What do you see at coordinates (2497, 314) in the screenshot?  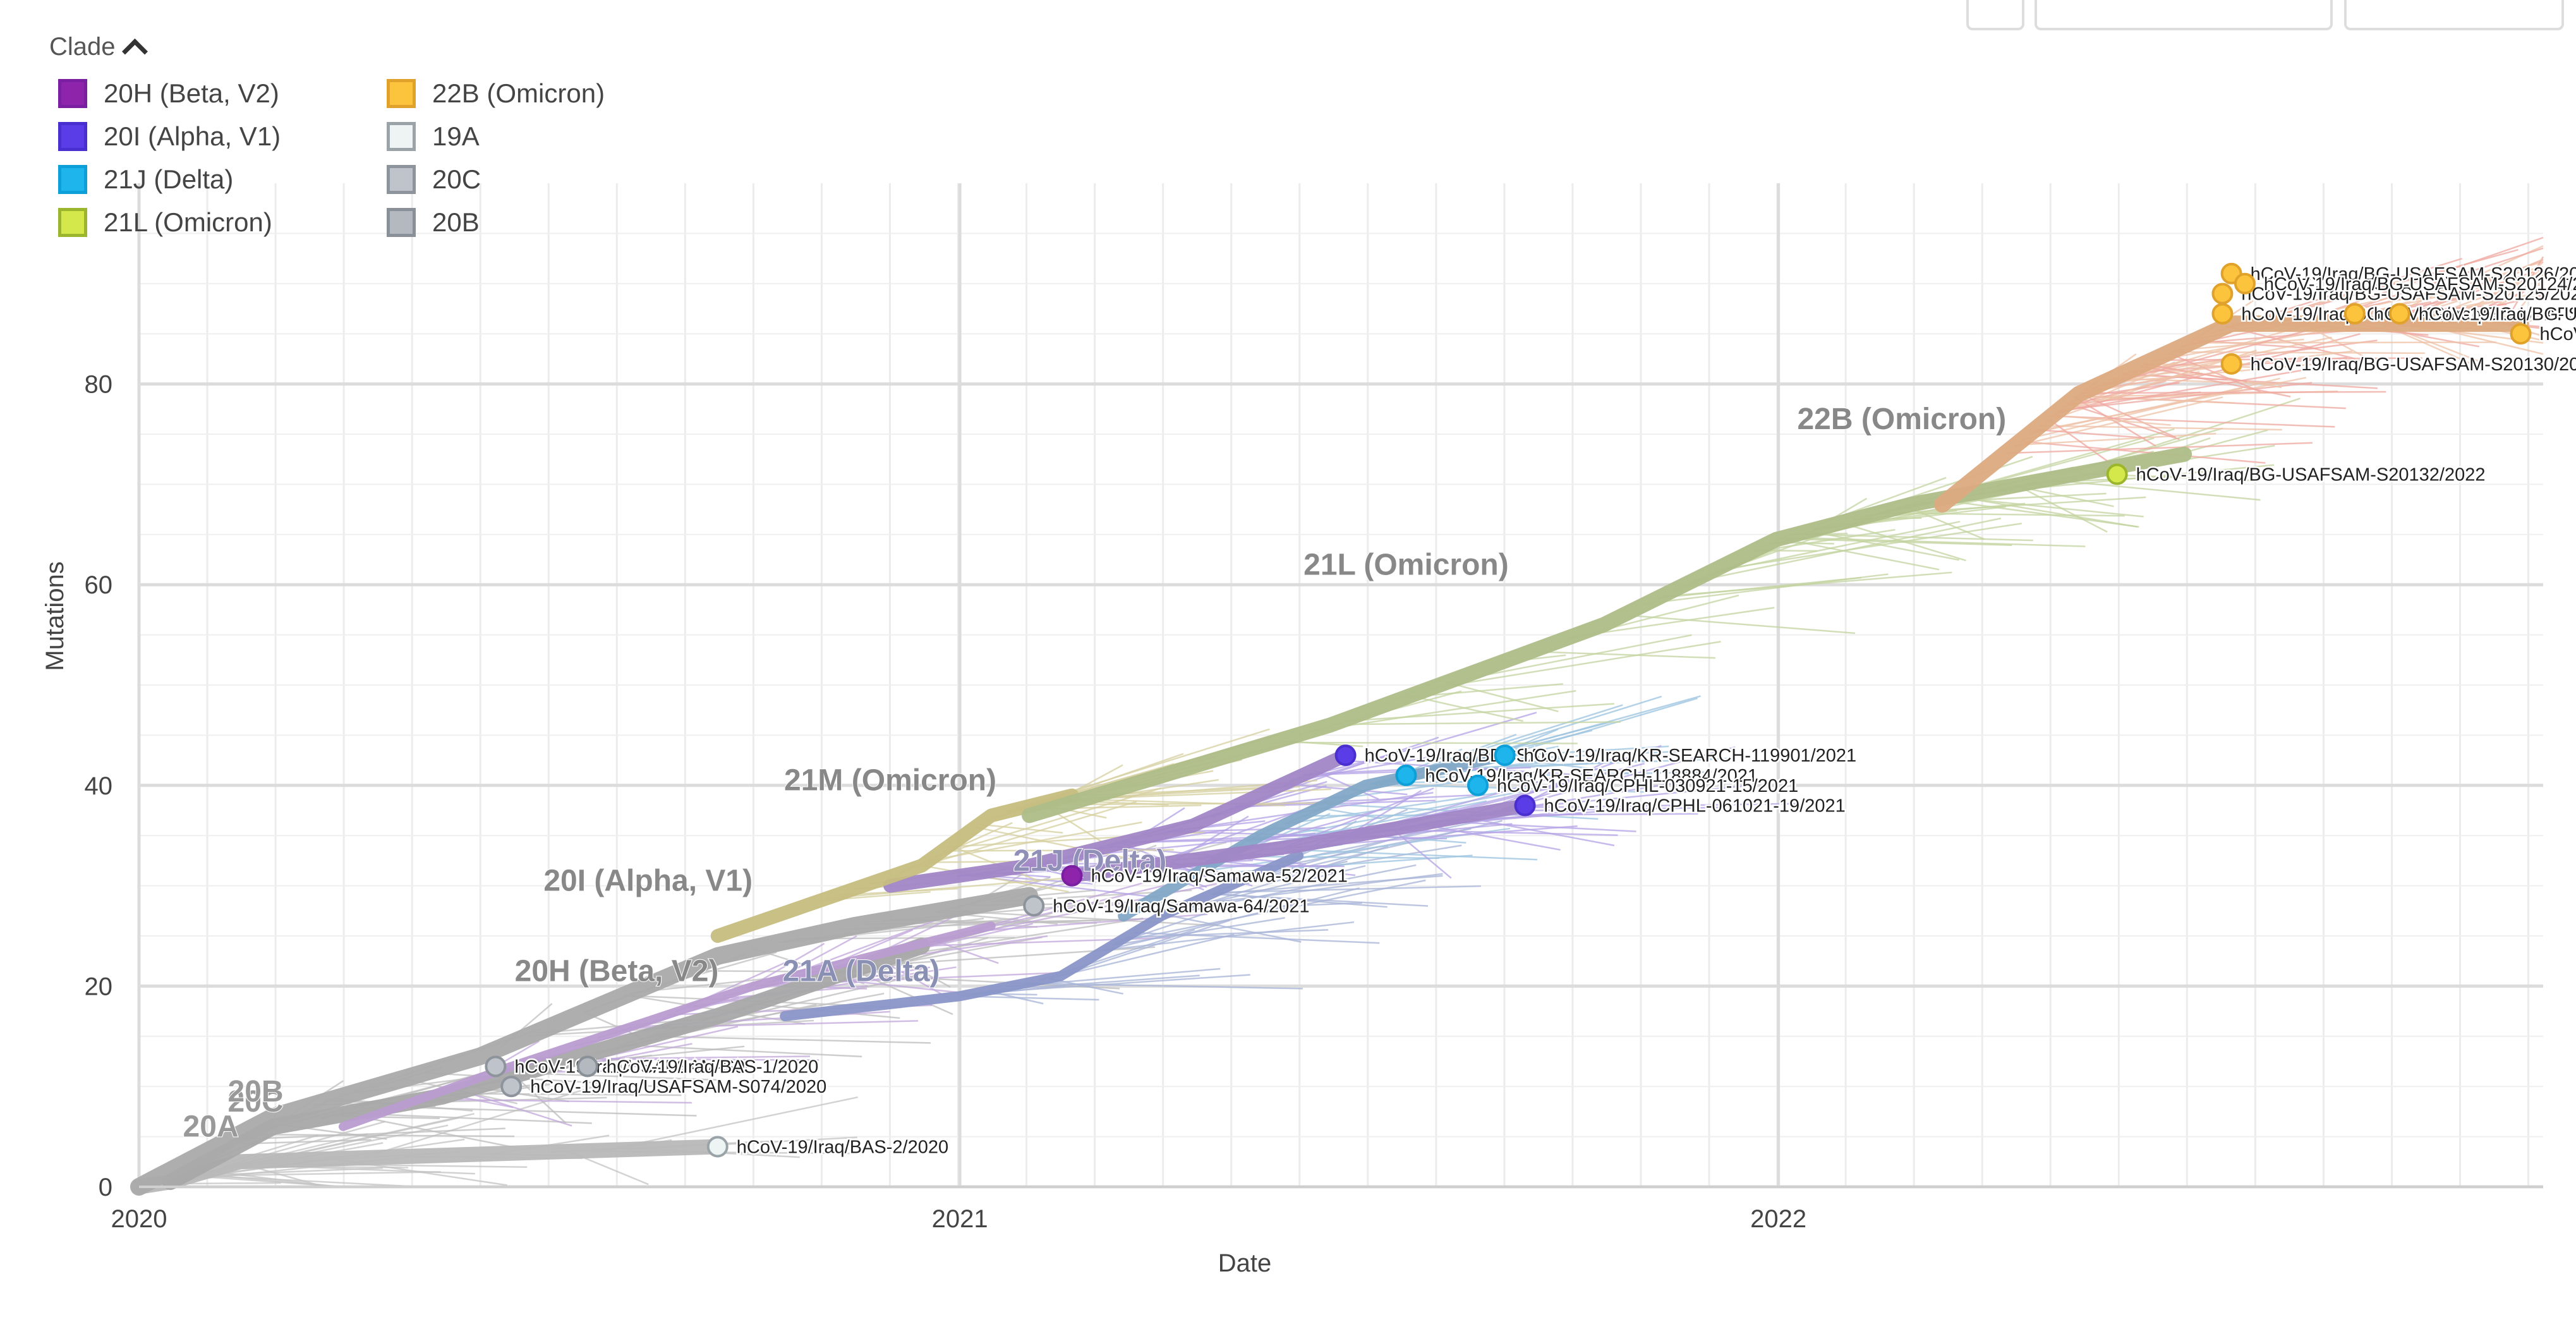 I see `tip-label: hCoV-19/Iraq/BG-USAFSAM-S20128/2022` at bounding box center [2497, 314].